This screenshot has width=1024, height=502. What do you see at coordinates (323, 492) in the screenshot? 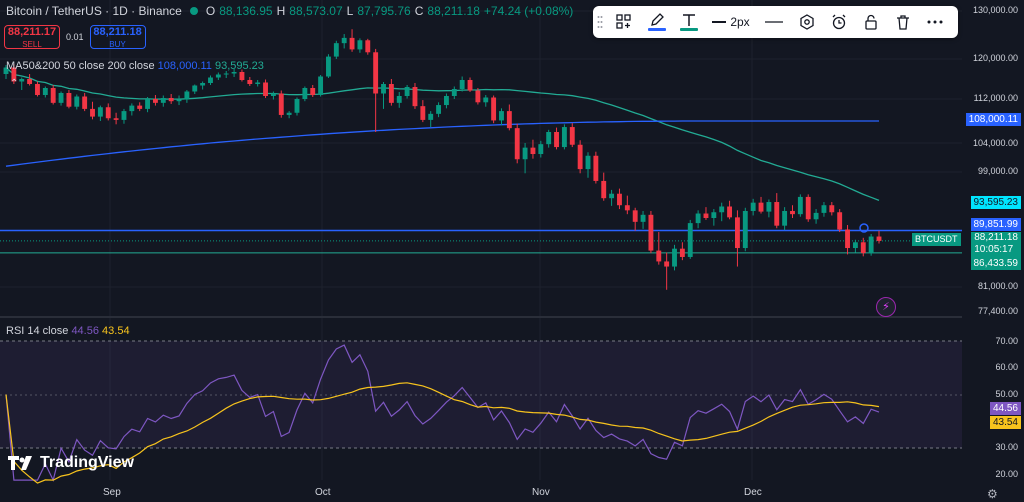
I see `time-tick: Oct` at bounding box center [323, 492].